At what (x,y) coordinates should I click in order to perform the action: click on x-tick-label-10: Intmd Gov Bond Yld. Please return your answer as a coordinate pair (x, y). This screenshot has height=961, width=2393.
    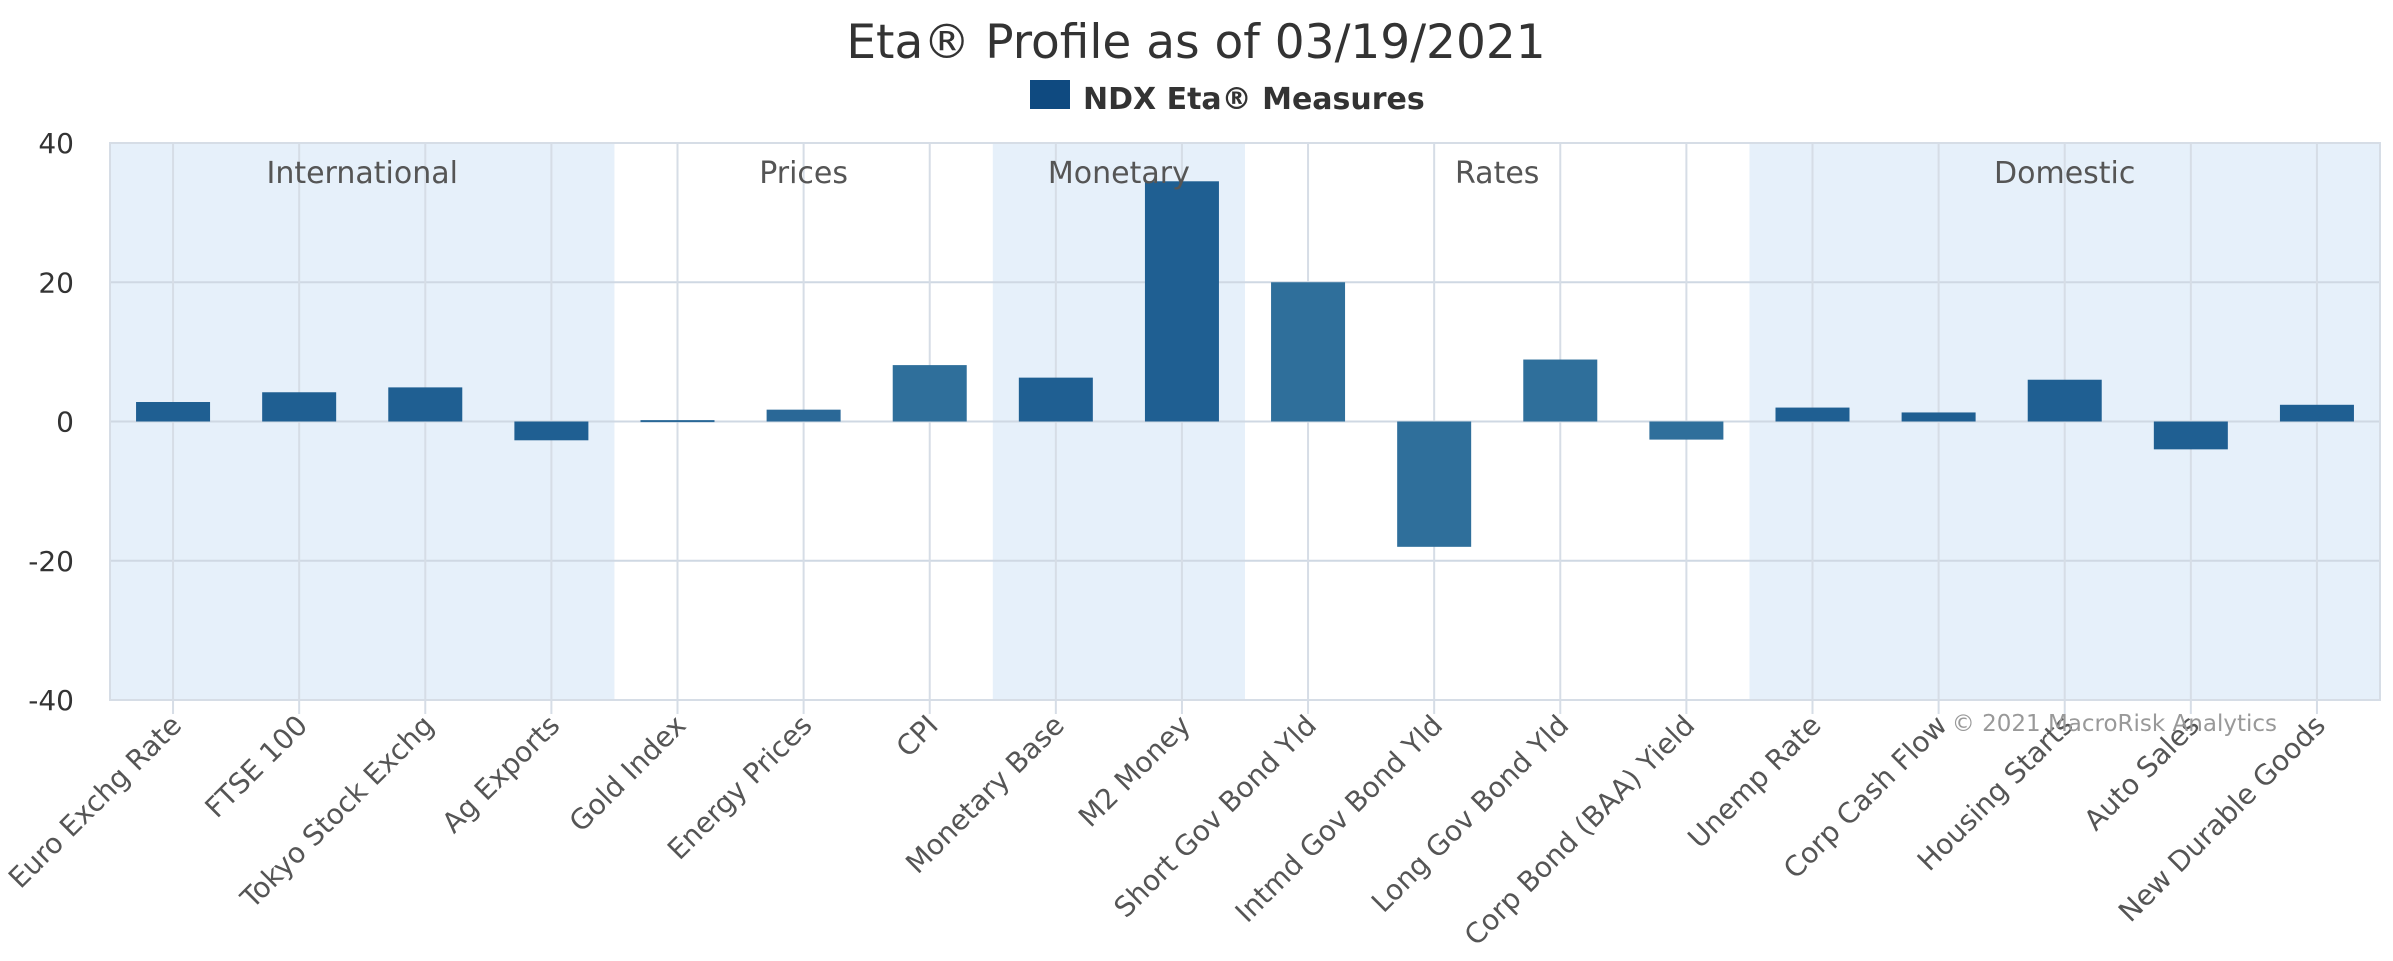
    Looking at the image, I should click on (1339, 819).